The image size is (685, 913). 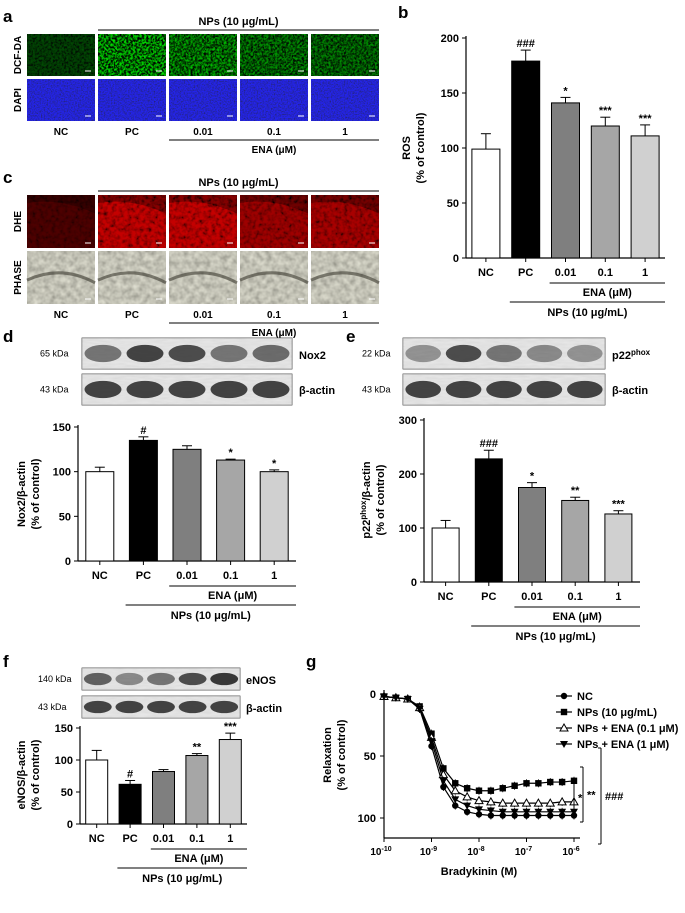 I want to click on ena-label-c: ENA (μM), so click(x=274, y=333).